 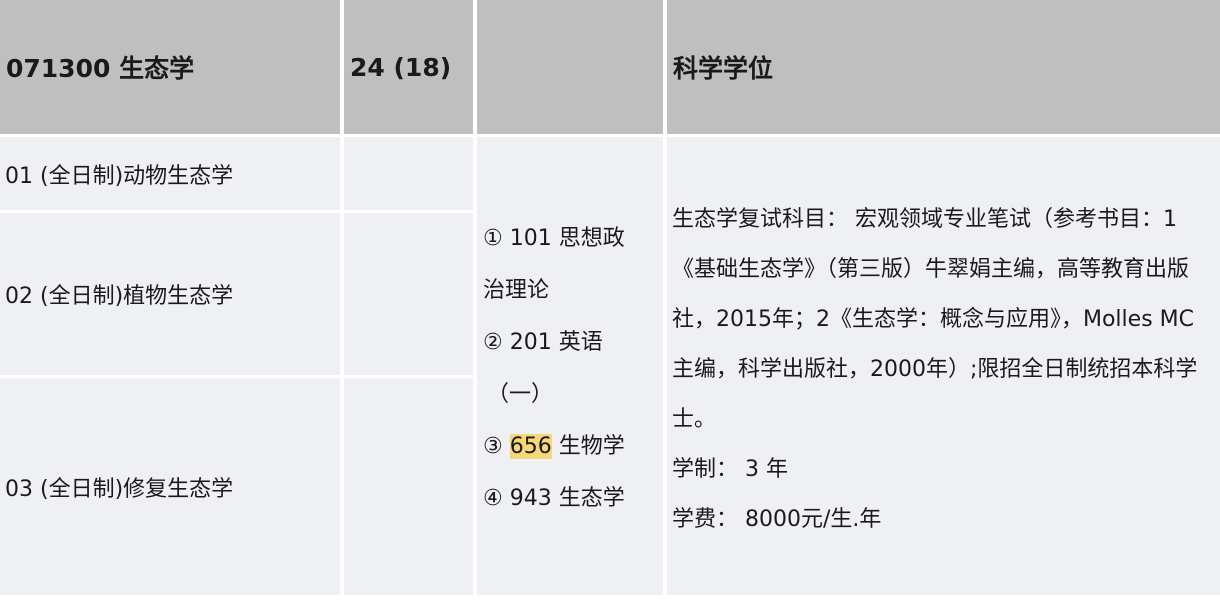 I want to click on header-major: 071300 生态学, so click(x=170, y=67).